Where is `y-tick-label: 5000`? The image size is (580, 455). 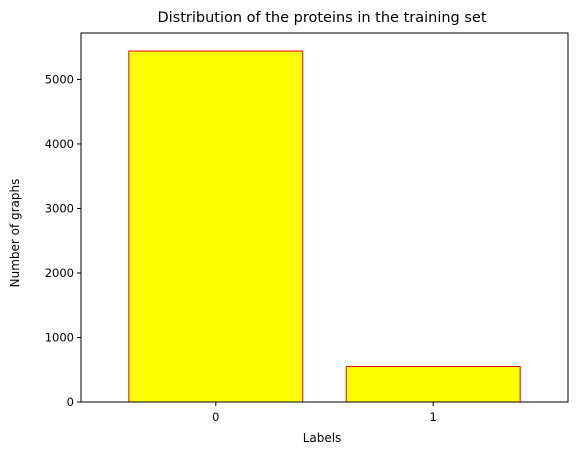 y-tick-label: 5000 is located at coordinates (59, 79).